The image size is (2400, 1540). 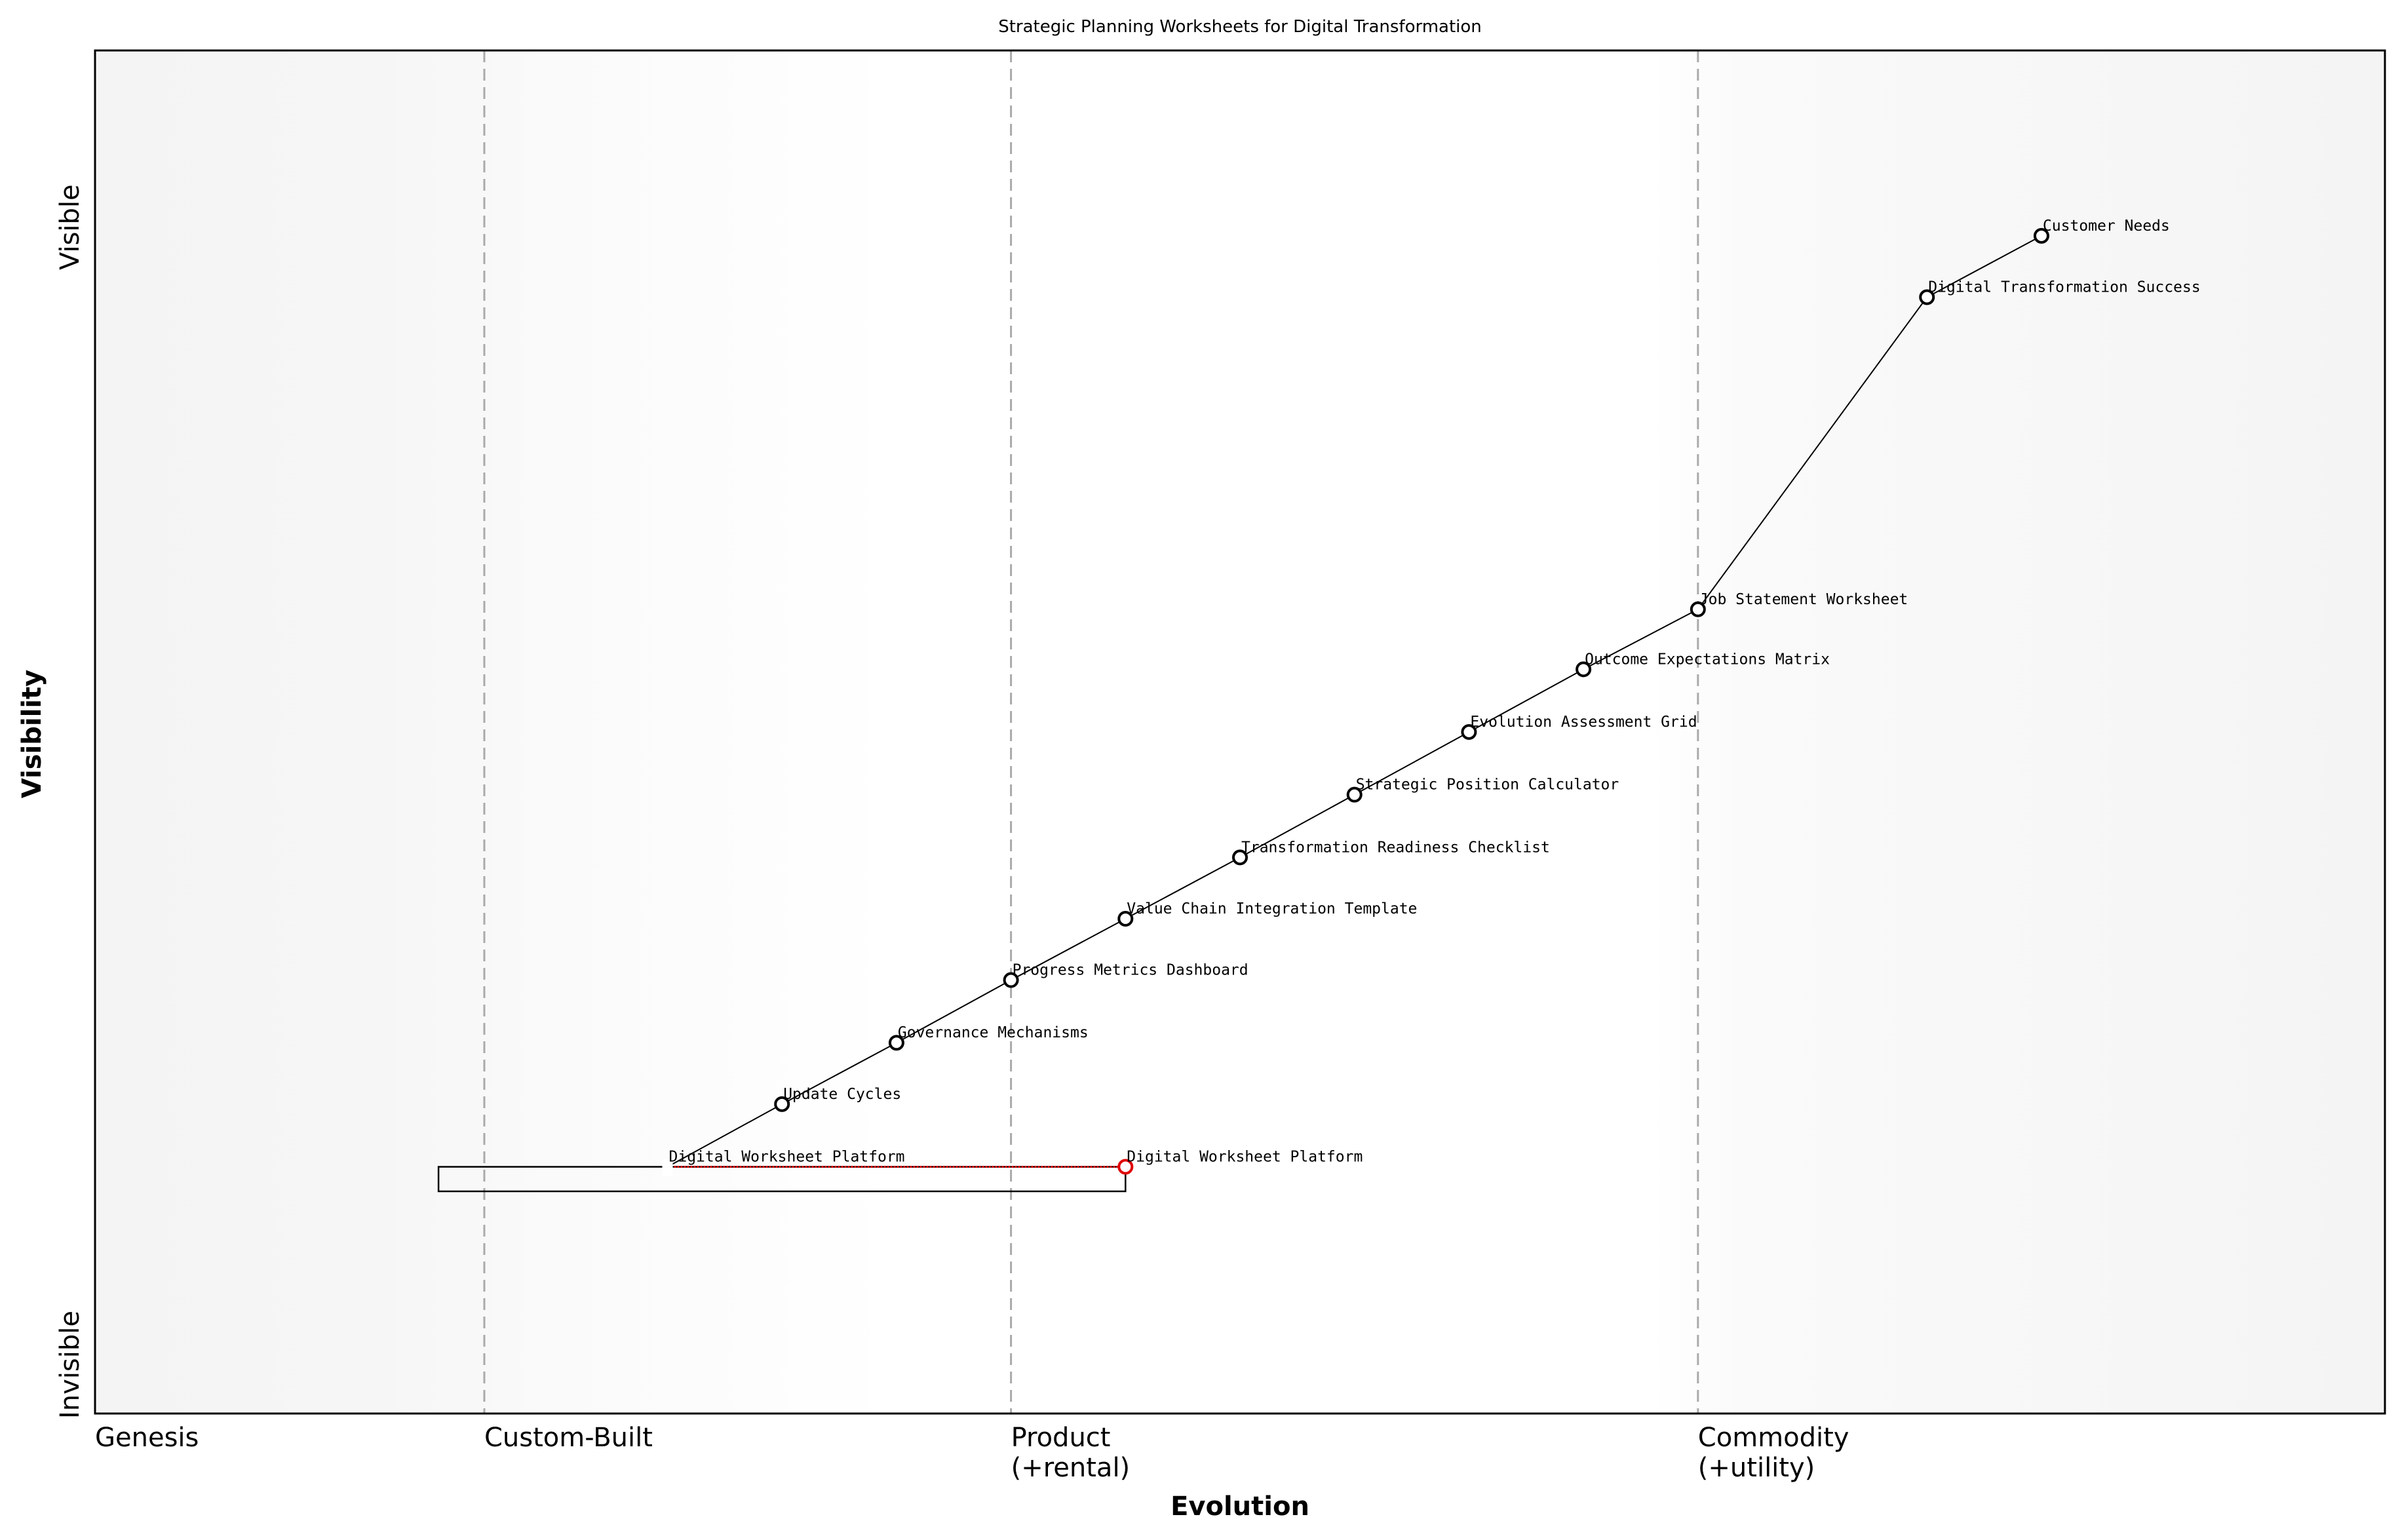 What do you see at coordinates (1125, 1167) in the screenshot?
I see `evolved-component-marker` at bounding box center [1125, 1167].